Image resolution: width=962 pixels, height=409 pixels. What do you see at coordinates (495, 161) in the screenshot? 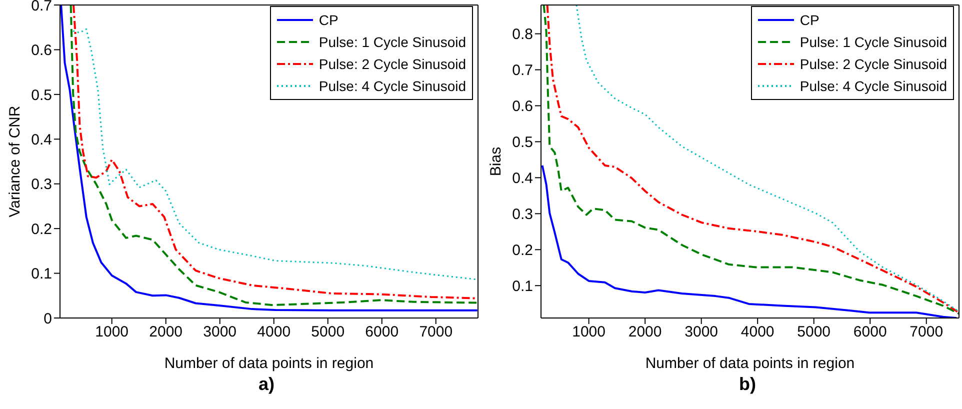
I see `y-axis-title: Bias` at bounding box center [495, 161].